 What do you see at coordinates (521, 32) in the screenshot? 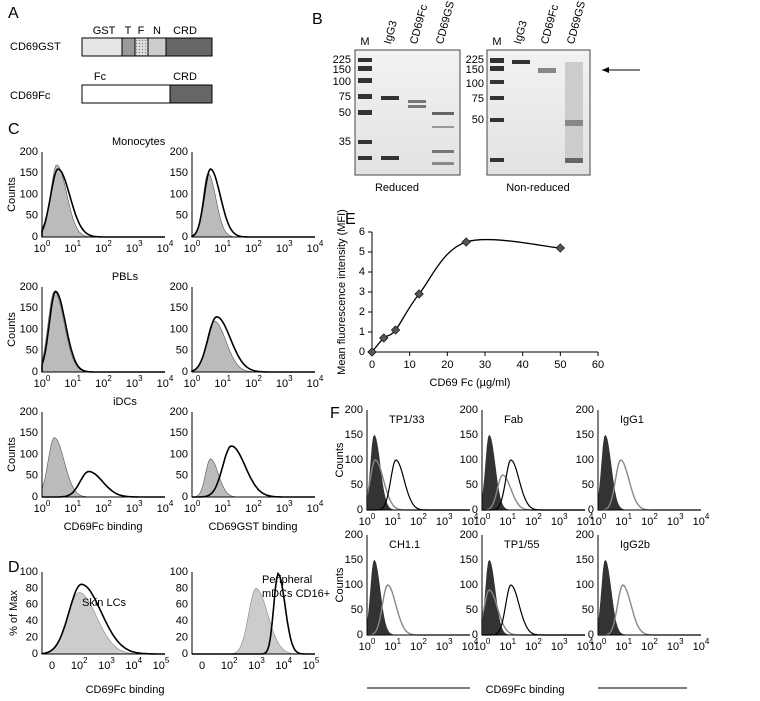
I see `lane-label: IgG3` at bounding box center [521, 32].